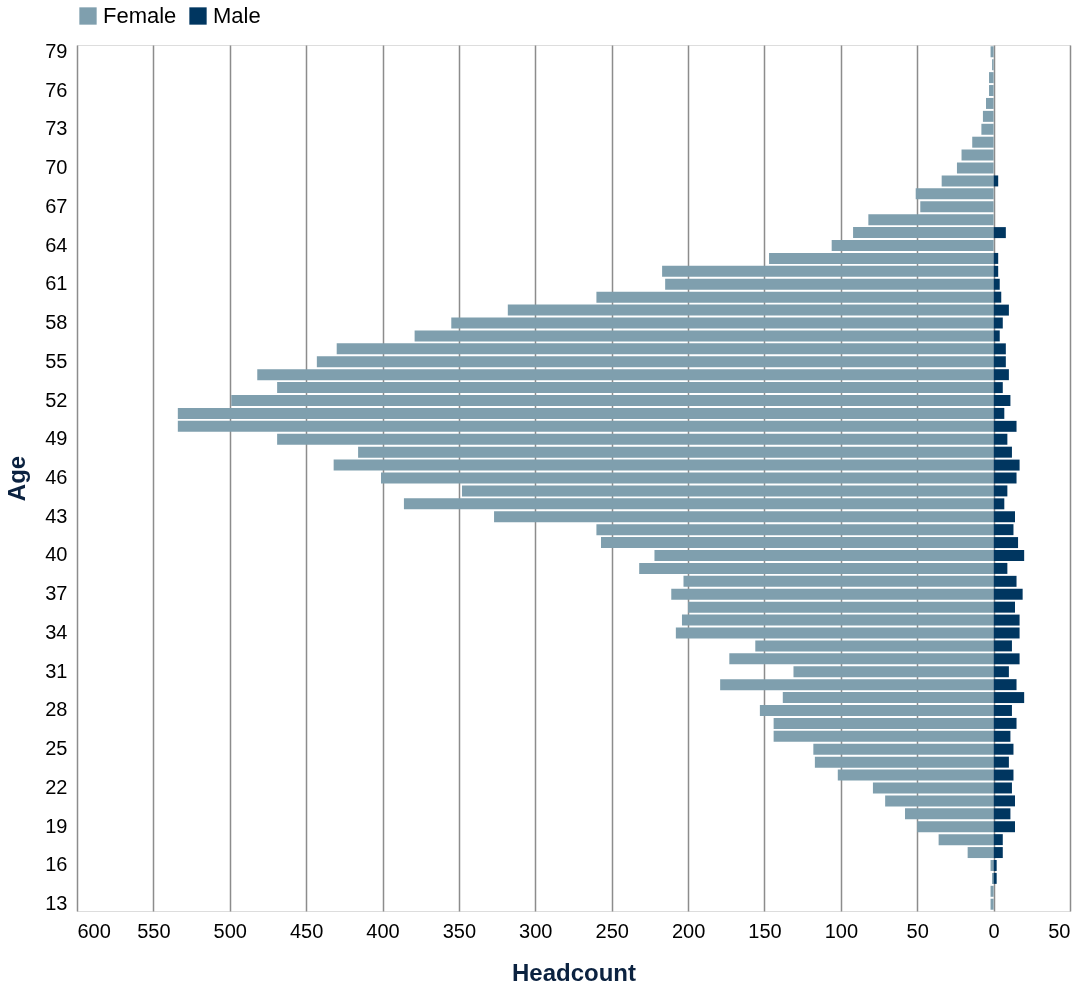 The height and width of the screenshot is (998, 1085). Describe the element at coordinates (688, 930) in the screenshot. I see `x-tick-label: 200` at that location.